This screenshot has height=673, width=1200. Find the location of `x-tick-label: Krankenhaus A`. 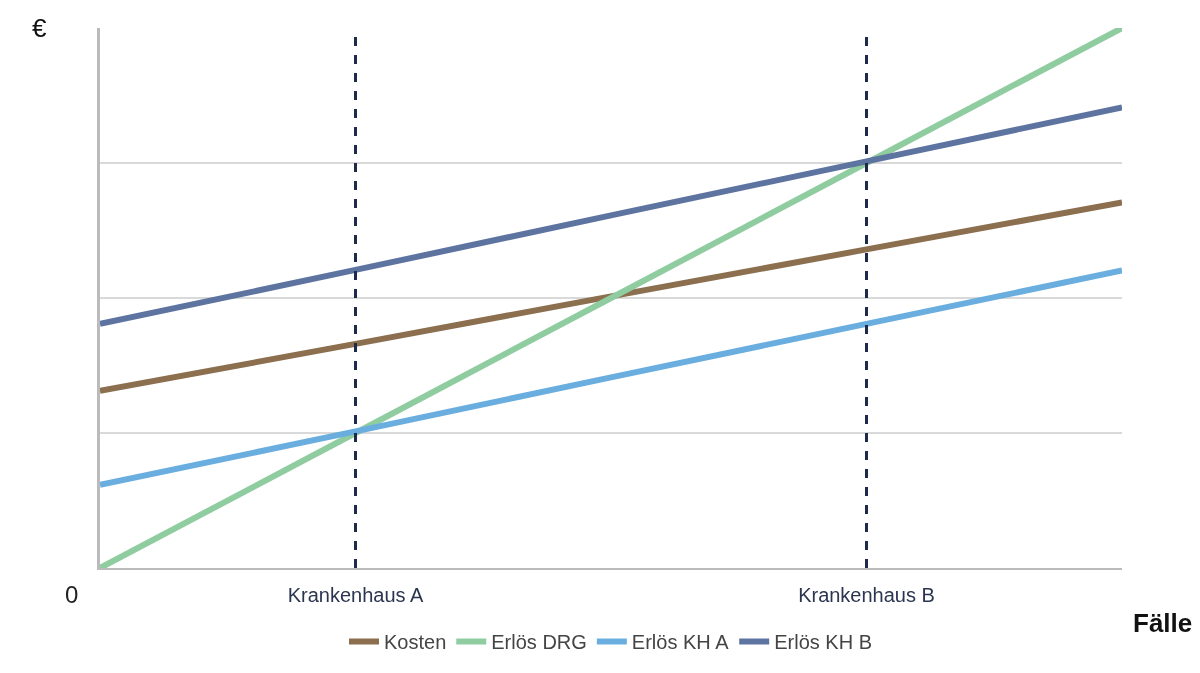

x-tick-label: Krankenhaus A is located at coordinates (355, 595).